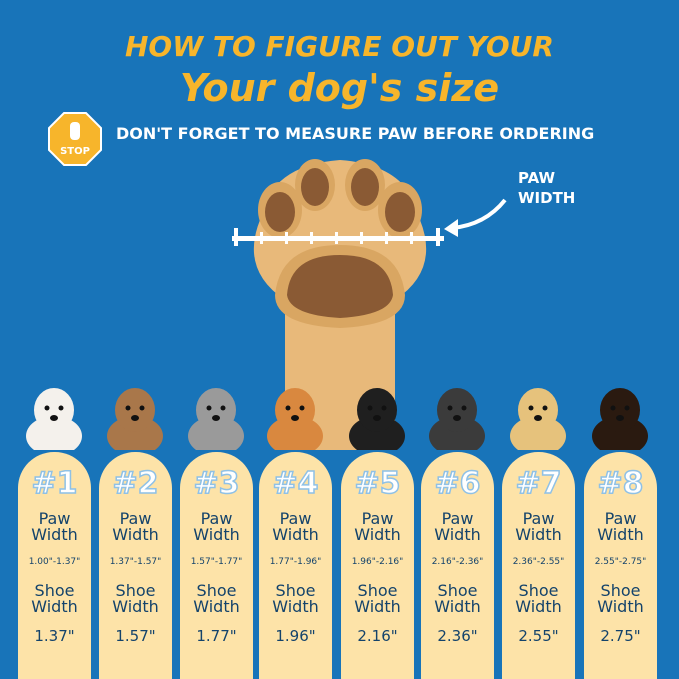 Image resolution: width=679 pixels, height=679 pixels. Describe the element at coordinates (54, 562) in the screenshot. I see `paw-width-range: 1.00"-1.37"` at that location.